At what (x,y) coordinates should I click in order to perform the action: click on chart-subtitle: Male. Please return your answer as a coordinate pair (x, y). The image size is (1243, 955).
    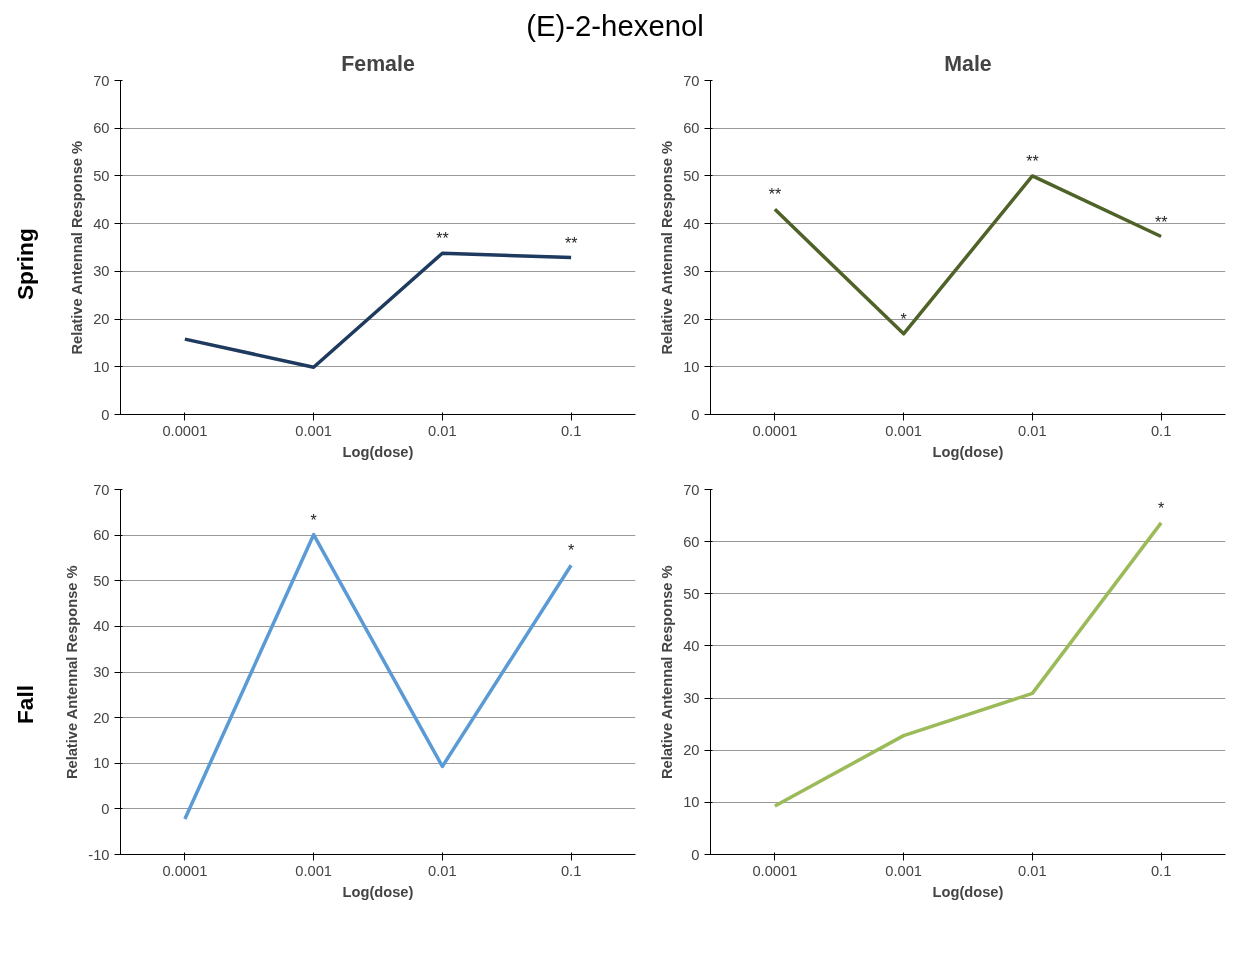
    Looking at the image, I should click on (968, 63).